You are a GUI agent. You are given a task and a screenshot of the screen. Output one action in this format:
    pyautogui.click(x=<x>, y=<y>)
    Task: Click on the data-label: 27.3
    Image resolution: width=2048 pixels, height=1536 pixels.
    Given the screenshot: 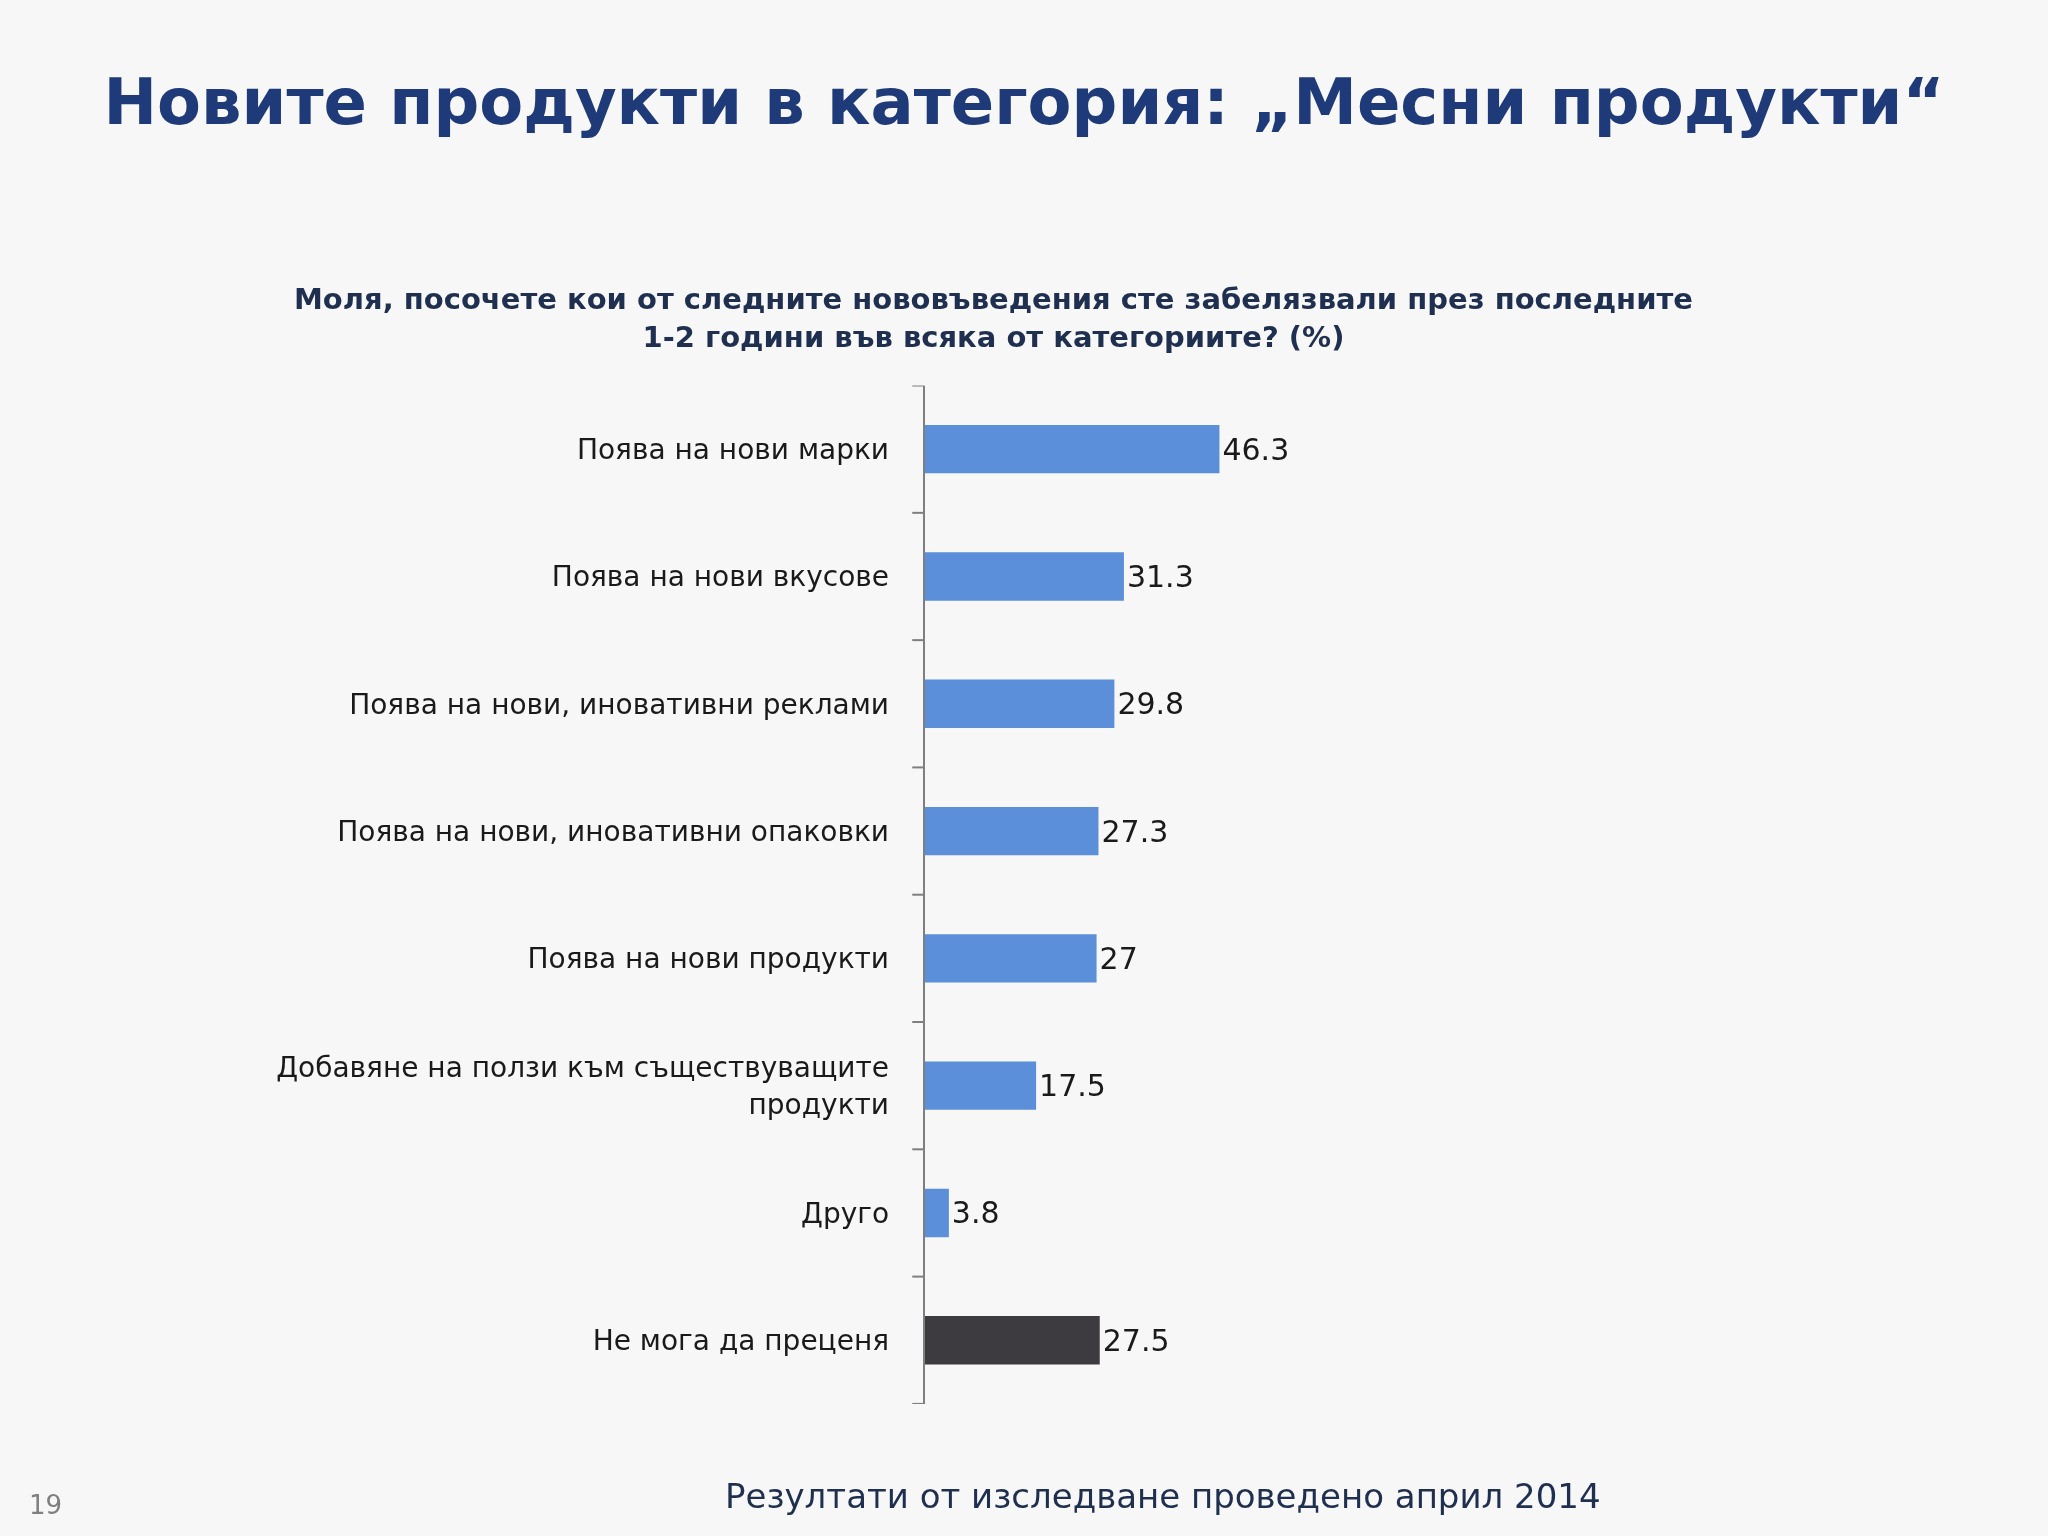 What is the action you would take?
    pyautogui.click(x=1135, y=831)
    